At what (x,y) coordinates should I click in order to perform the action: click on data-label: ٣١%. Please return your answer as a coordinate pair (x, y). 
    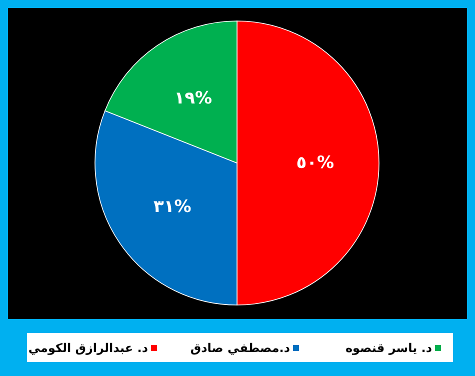
    Looking at the image, I should click on (173, 206).